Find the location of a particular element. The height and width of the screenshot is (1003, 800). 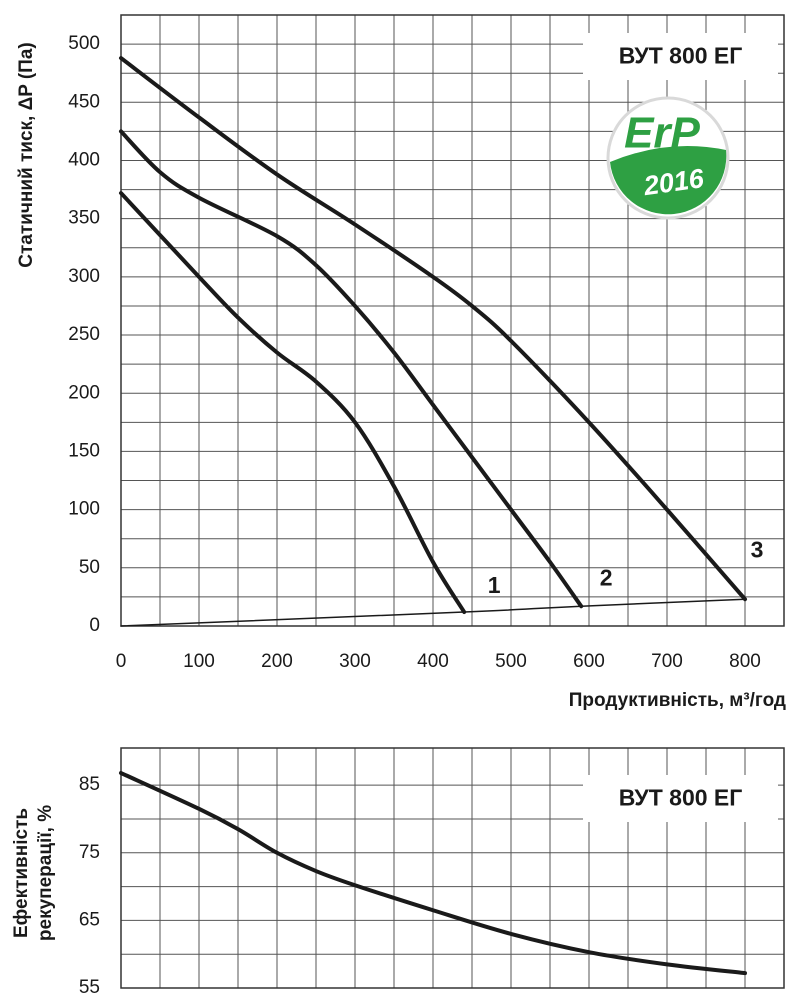

y-tick-label: 200 is located at coordinates (84, 392).